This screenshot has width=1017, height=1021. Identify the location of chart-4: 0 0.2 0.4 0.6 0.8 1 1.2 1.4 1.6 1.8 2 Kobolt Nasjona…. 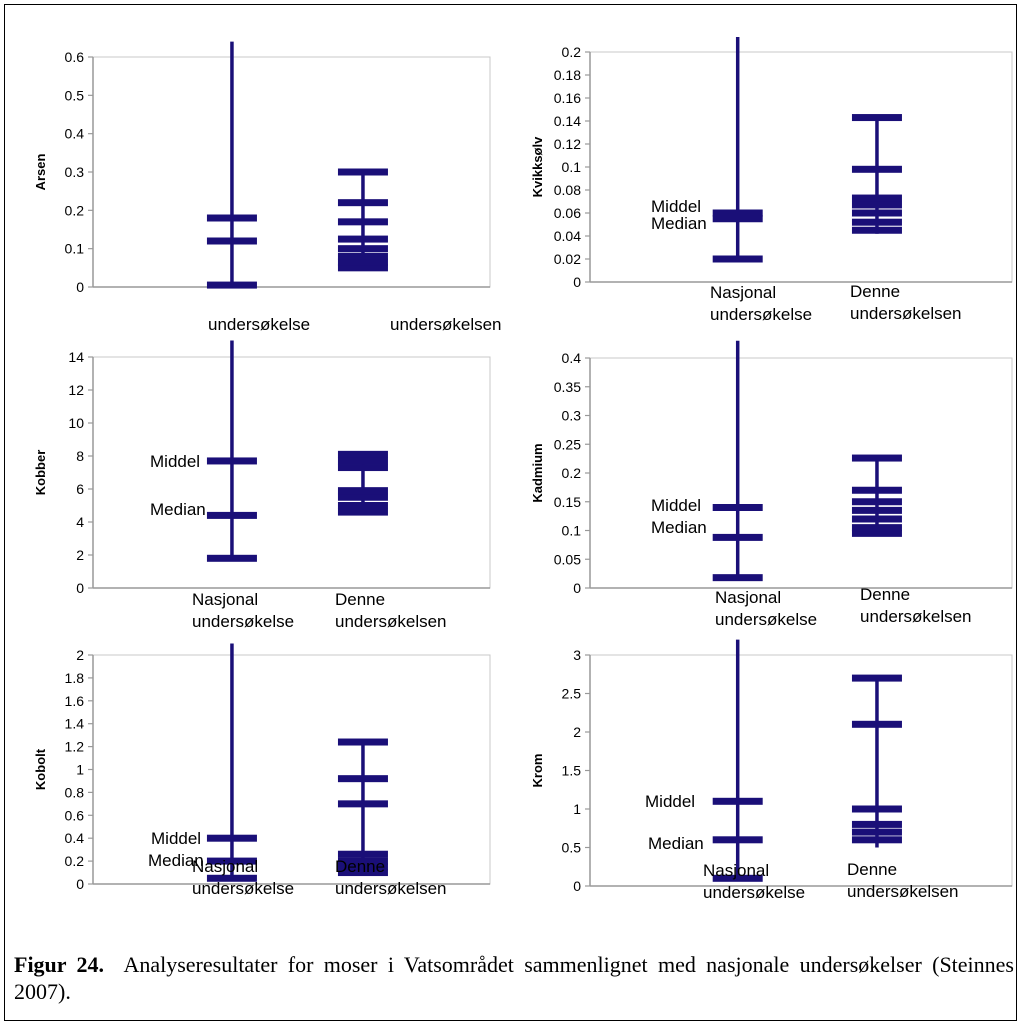
(262, 770).